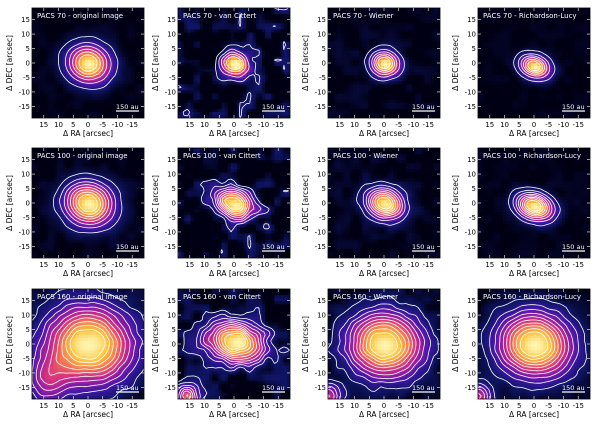 This screenshot has height=429, width=600. Describe the element at coordinates (26, 78) in the screenshot. I see `y-tick-label: -5` at that location.